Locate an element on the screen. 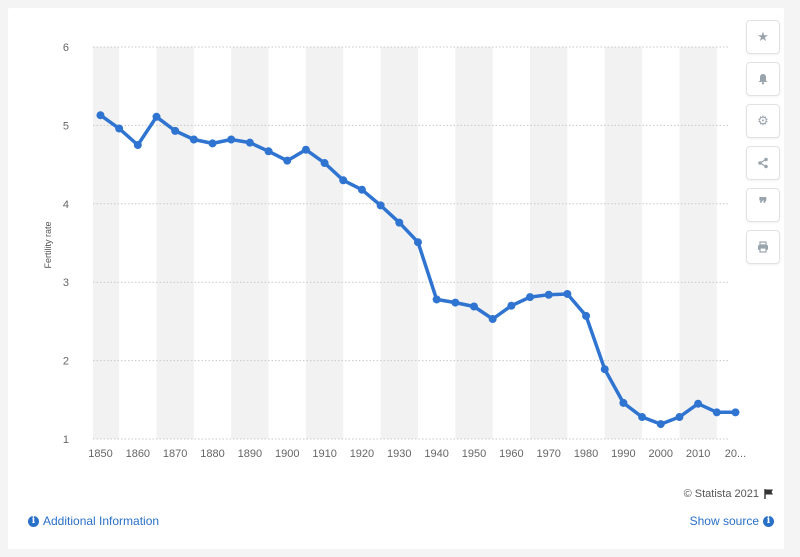 The image size is (800, 557). show-source-label: Show source is located at coordinates (724, 521).